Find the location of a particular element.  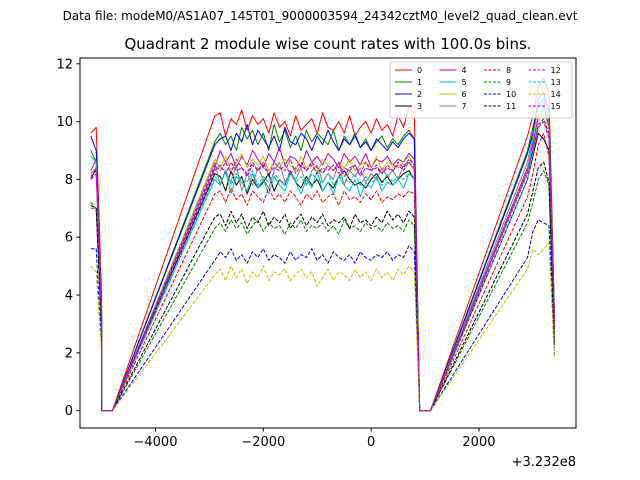

x-tick-label: 0 is located at coordinates (371, 442).